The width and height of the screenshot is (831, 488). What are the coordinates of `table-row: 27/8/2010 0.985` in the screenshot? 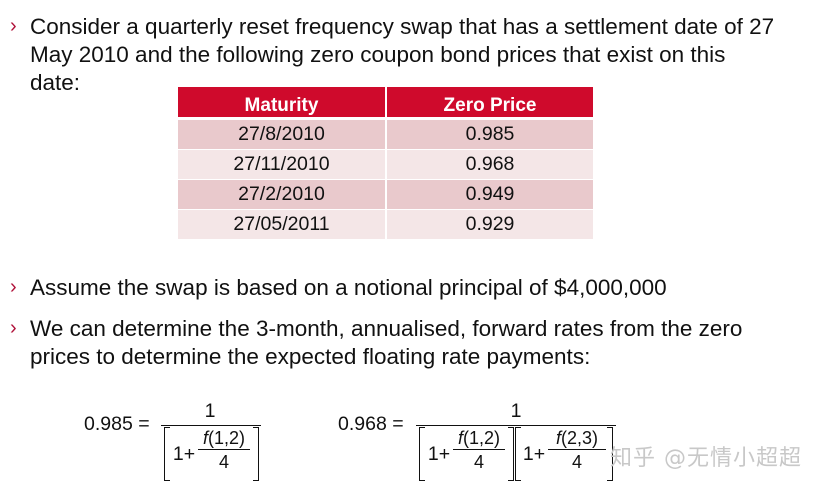 It's located at (385, 134).